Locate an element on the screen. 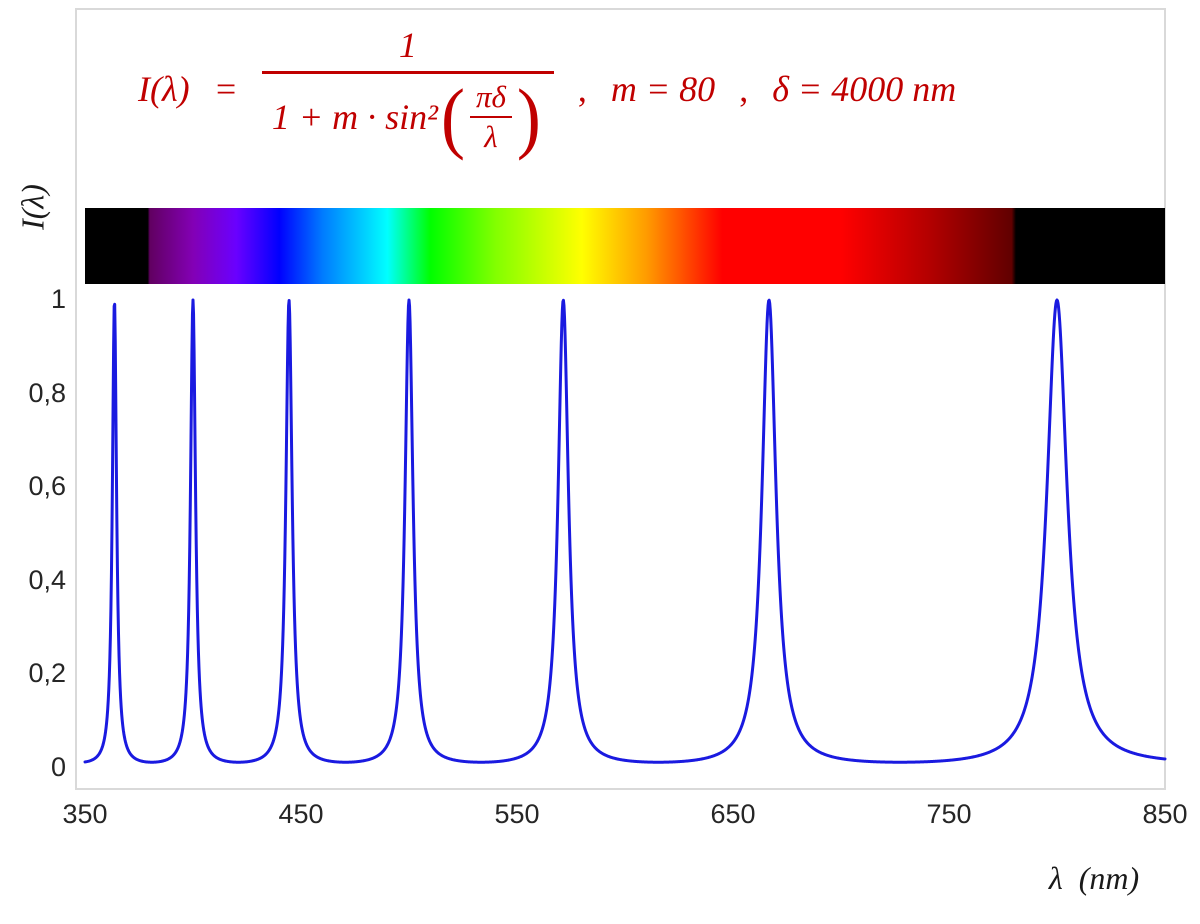 This screenshot has width=1200, height=924. formula-numerator: 1 is located at coordinates (407, 45).